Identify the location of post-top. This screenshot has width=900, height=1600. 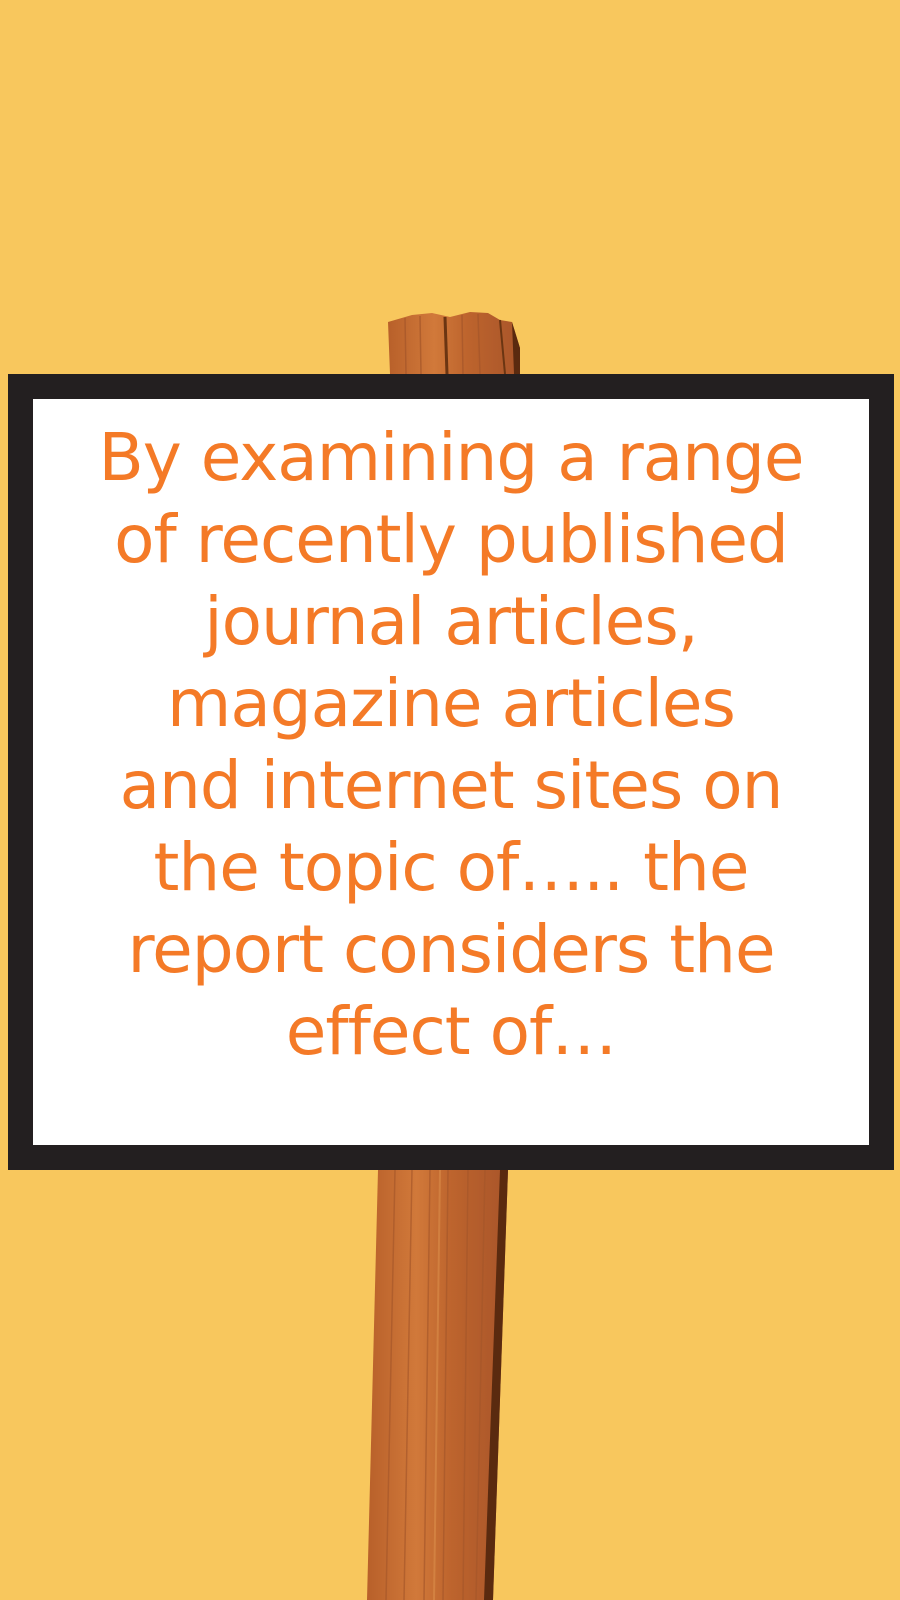
(454, 343).